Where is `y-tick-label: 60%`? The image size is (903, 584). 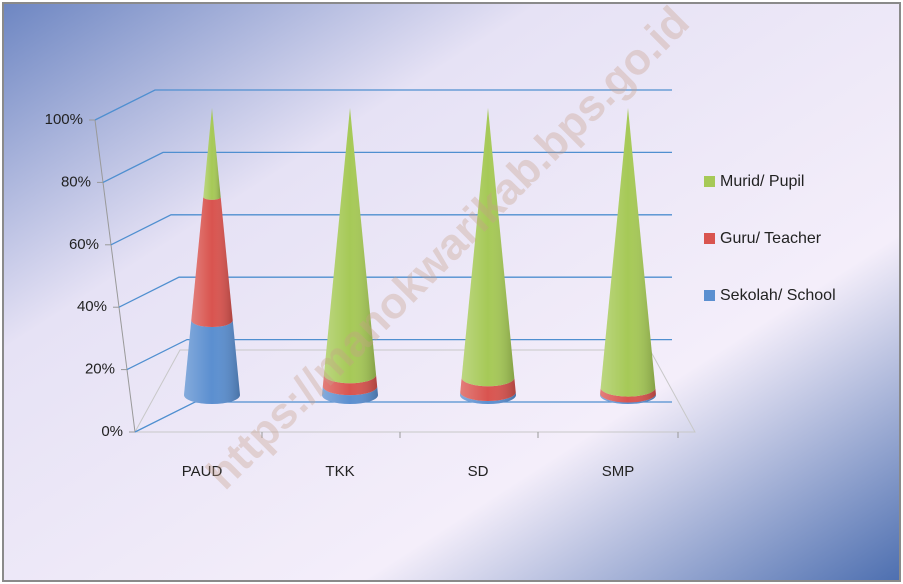
y-tick-label: 60% is located at coordinates (84, 244).